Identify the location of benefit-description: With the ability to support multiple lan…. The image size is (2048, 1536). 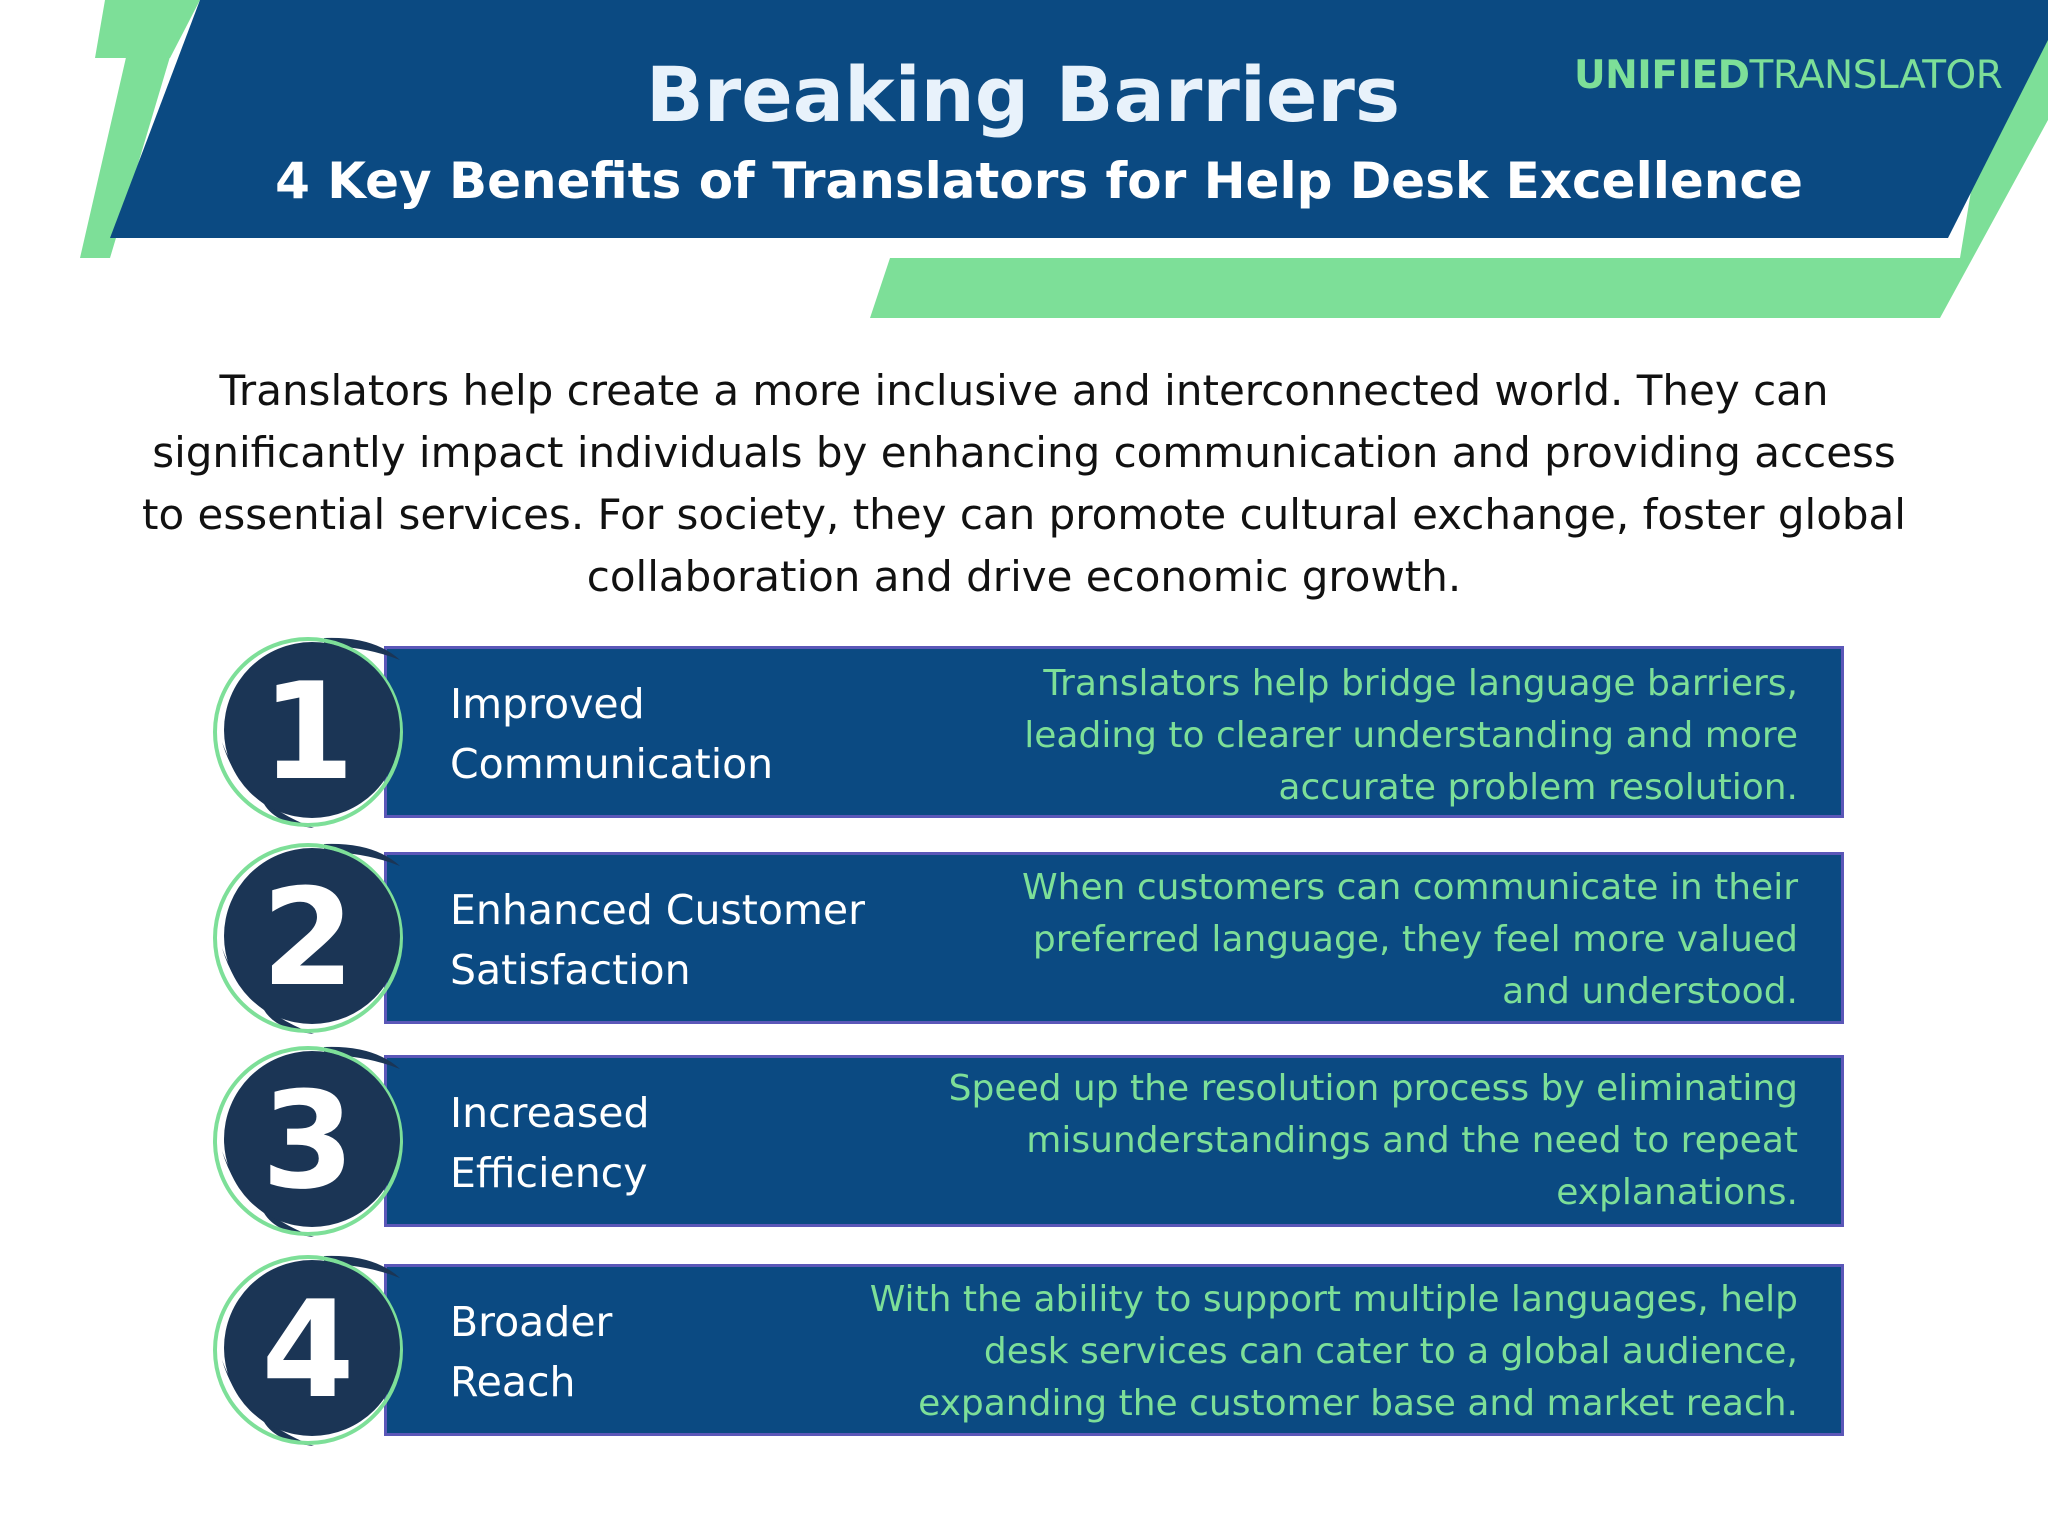
(1334, 1352).